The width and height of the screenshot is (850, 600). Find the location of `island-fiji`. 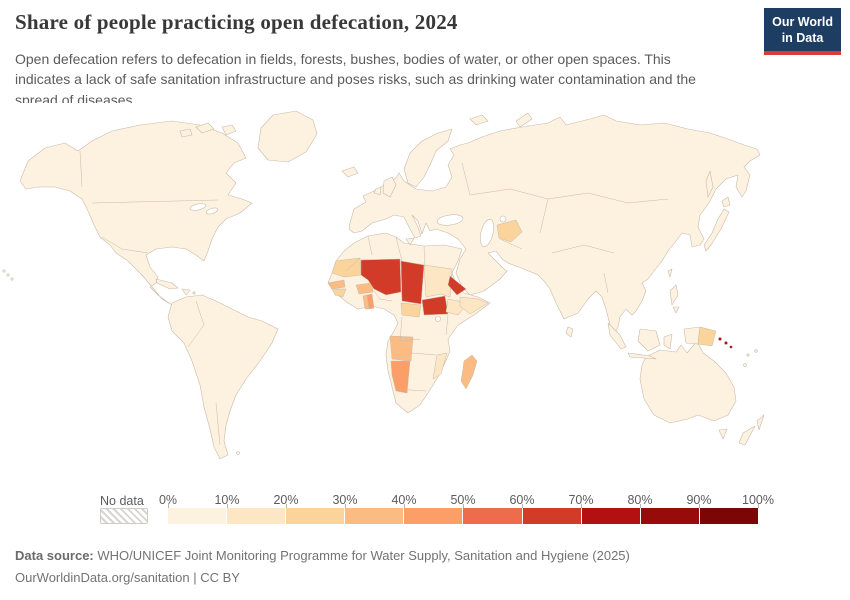

island-fiji is located at coordinates (756, 351).